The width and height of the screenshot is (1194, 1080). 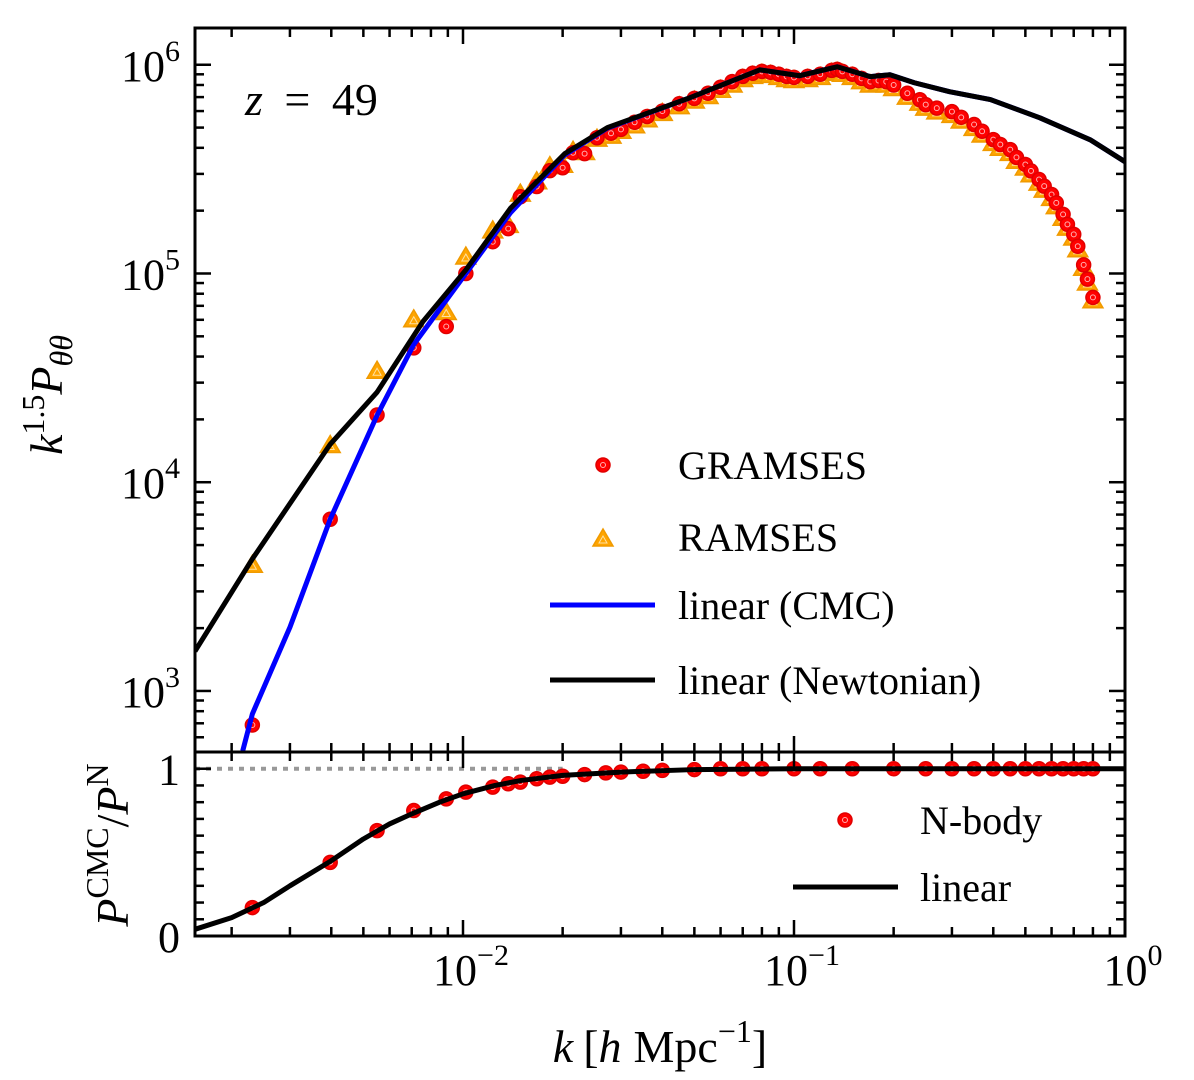 What do you see at coordinates (965, 887) in the screenshot?
I see `legend-label-linear: linear` at bounding box center [965, 887].